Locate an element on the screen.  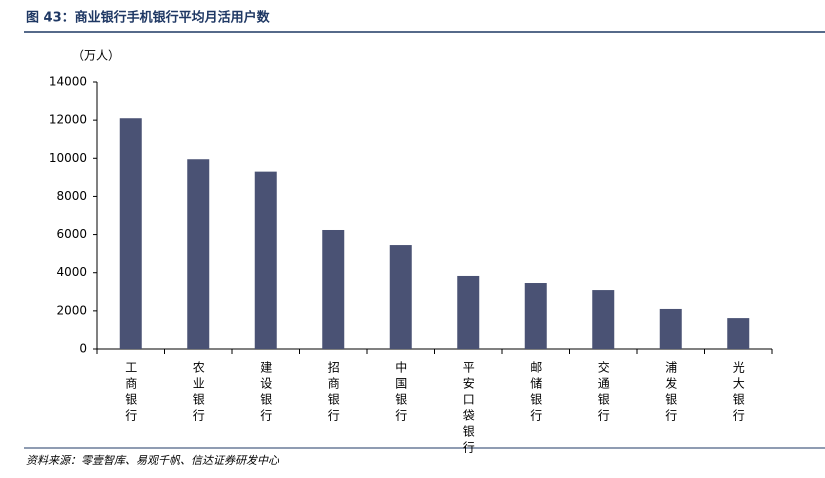
y-tick-label: 10000 is located at coordinates (68, 158).